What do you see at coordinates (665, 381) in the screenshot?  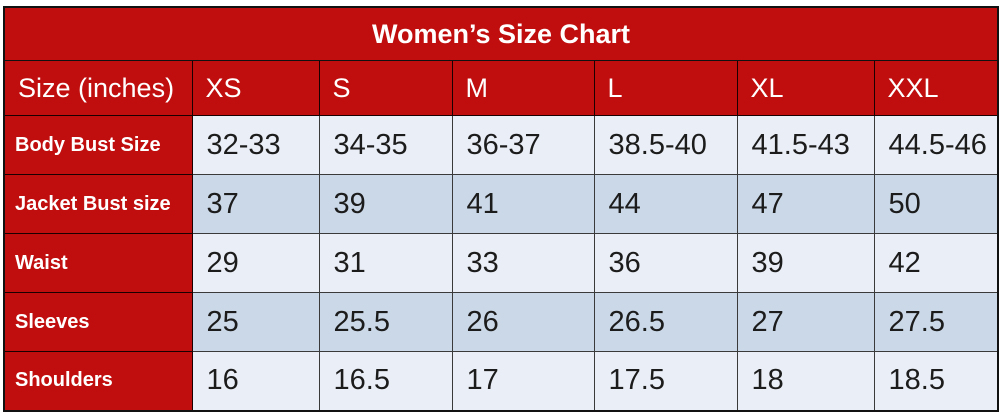 I see `size-value-cell: 17.5` at bounding box center [665, 381].